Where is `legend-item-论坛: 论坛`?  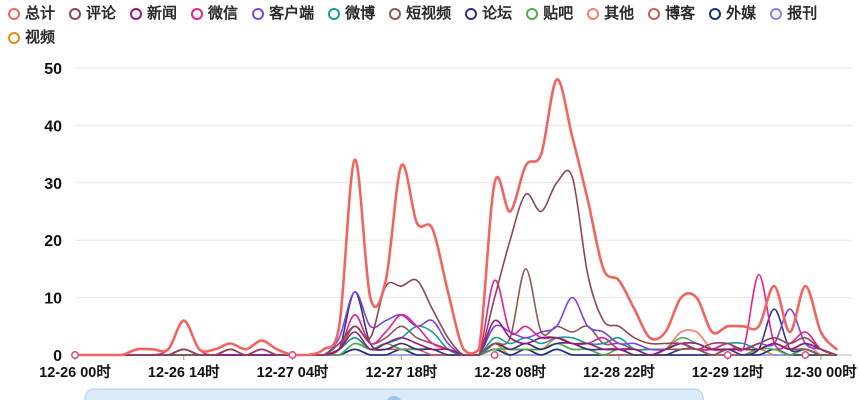
legend-item-论坛: 论坛 is located at coordinates (488, 14).